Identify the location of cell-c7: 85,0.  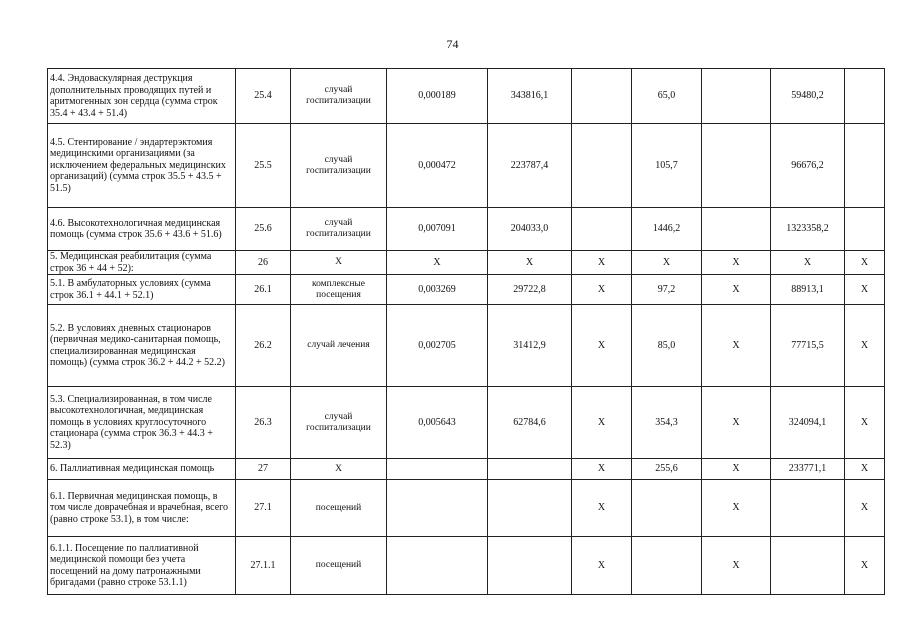
(666, 345).